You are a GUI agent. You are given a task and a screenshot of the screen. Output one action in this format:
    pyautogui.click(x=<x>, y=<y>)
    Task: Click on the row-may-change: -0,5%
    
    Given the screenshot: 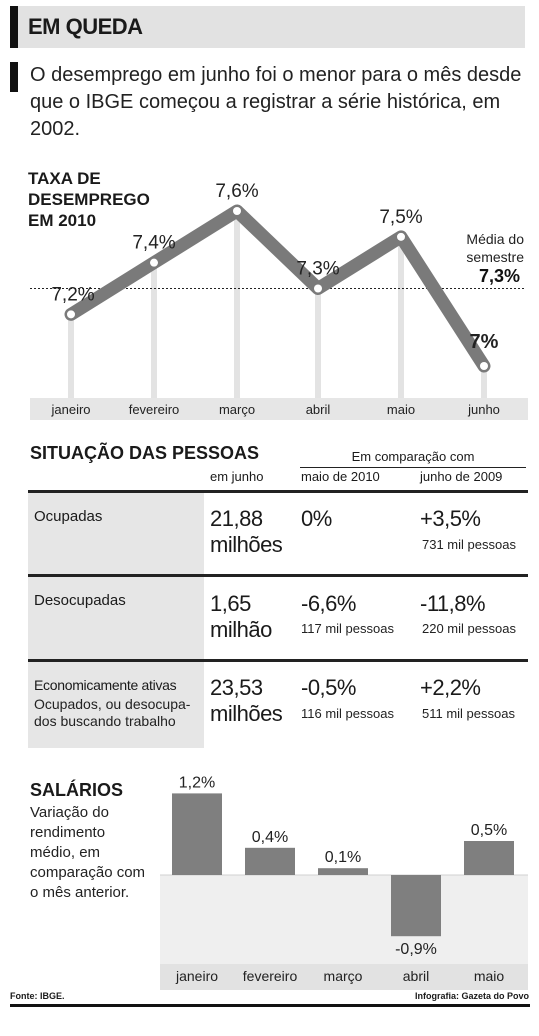 What is the action you would take?
    pyautogui.click(x=328, y=687)
    